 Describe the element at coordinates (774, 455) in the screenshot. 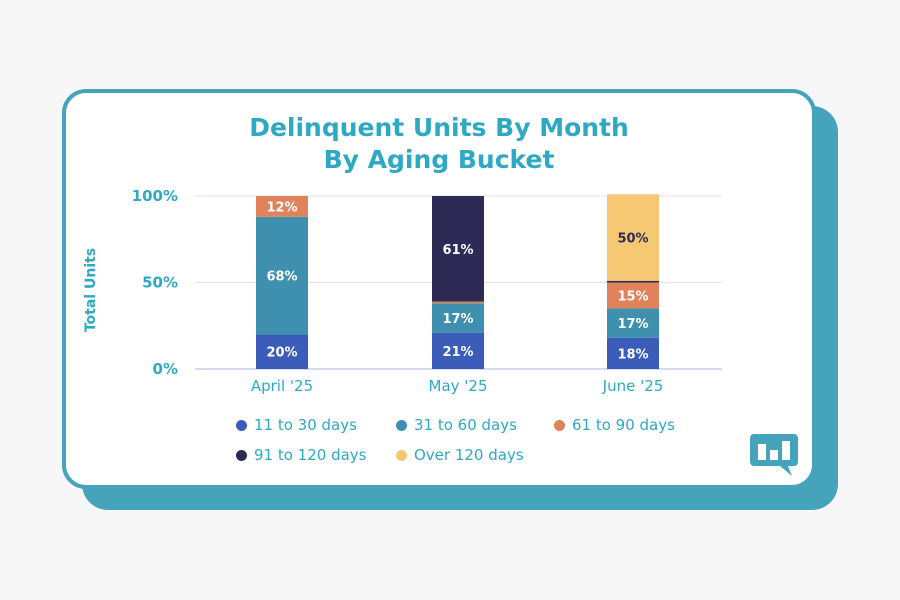

I see `chat-chart-logo-icon` at that location.